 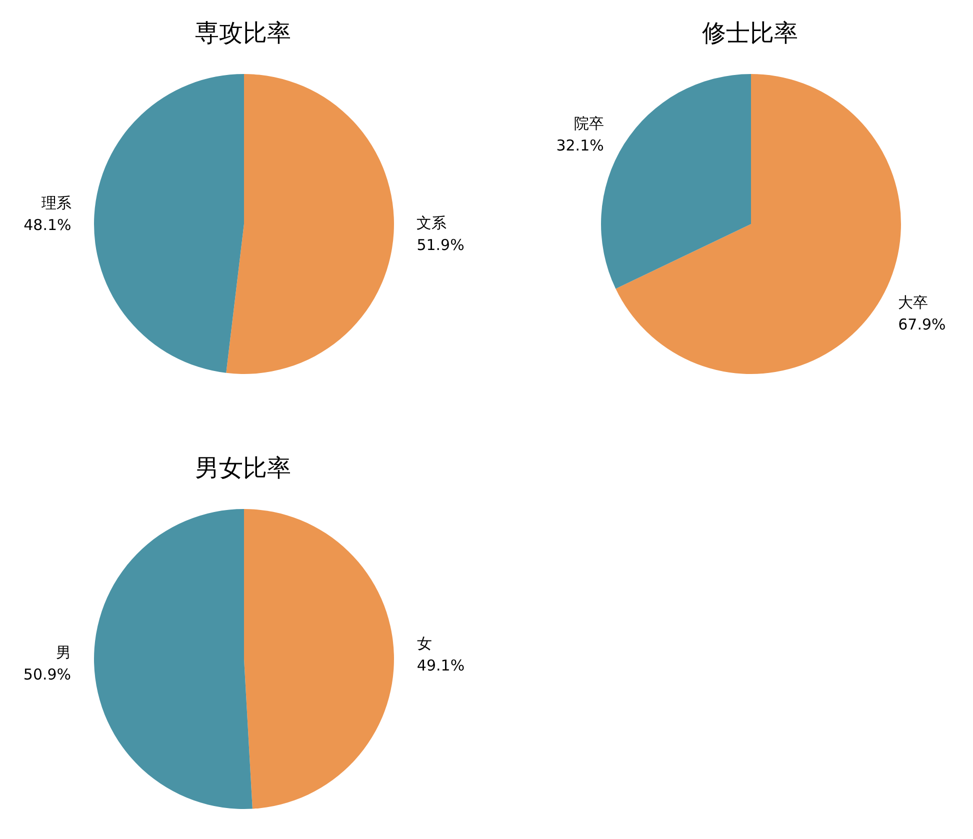 I want to click on chart-title: 専攻比率, so click(x=243, y=33).